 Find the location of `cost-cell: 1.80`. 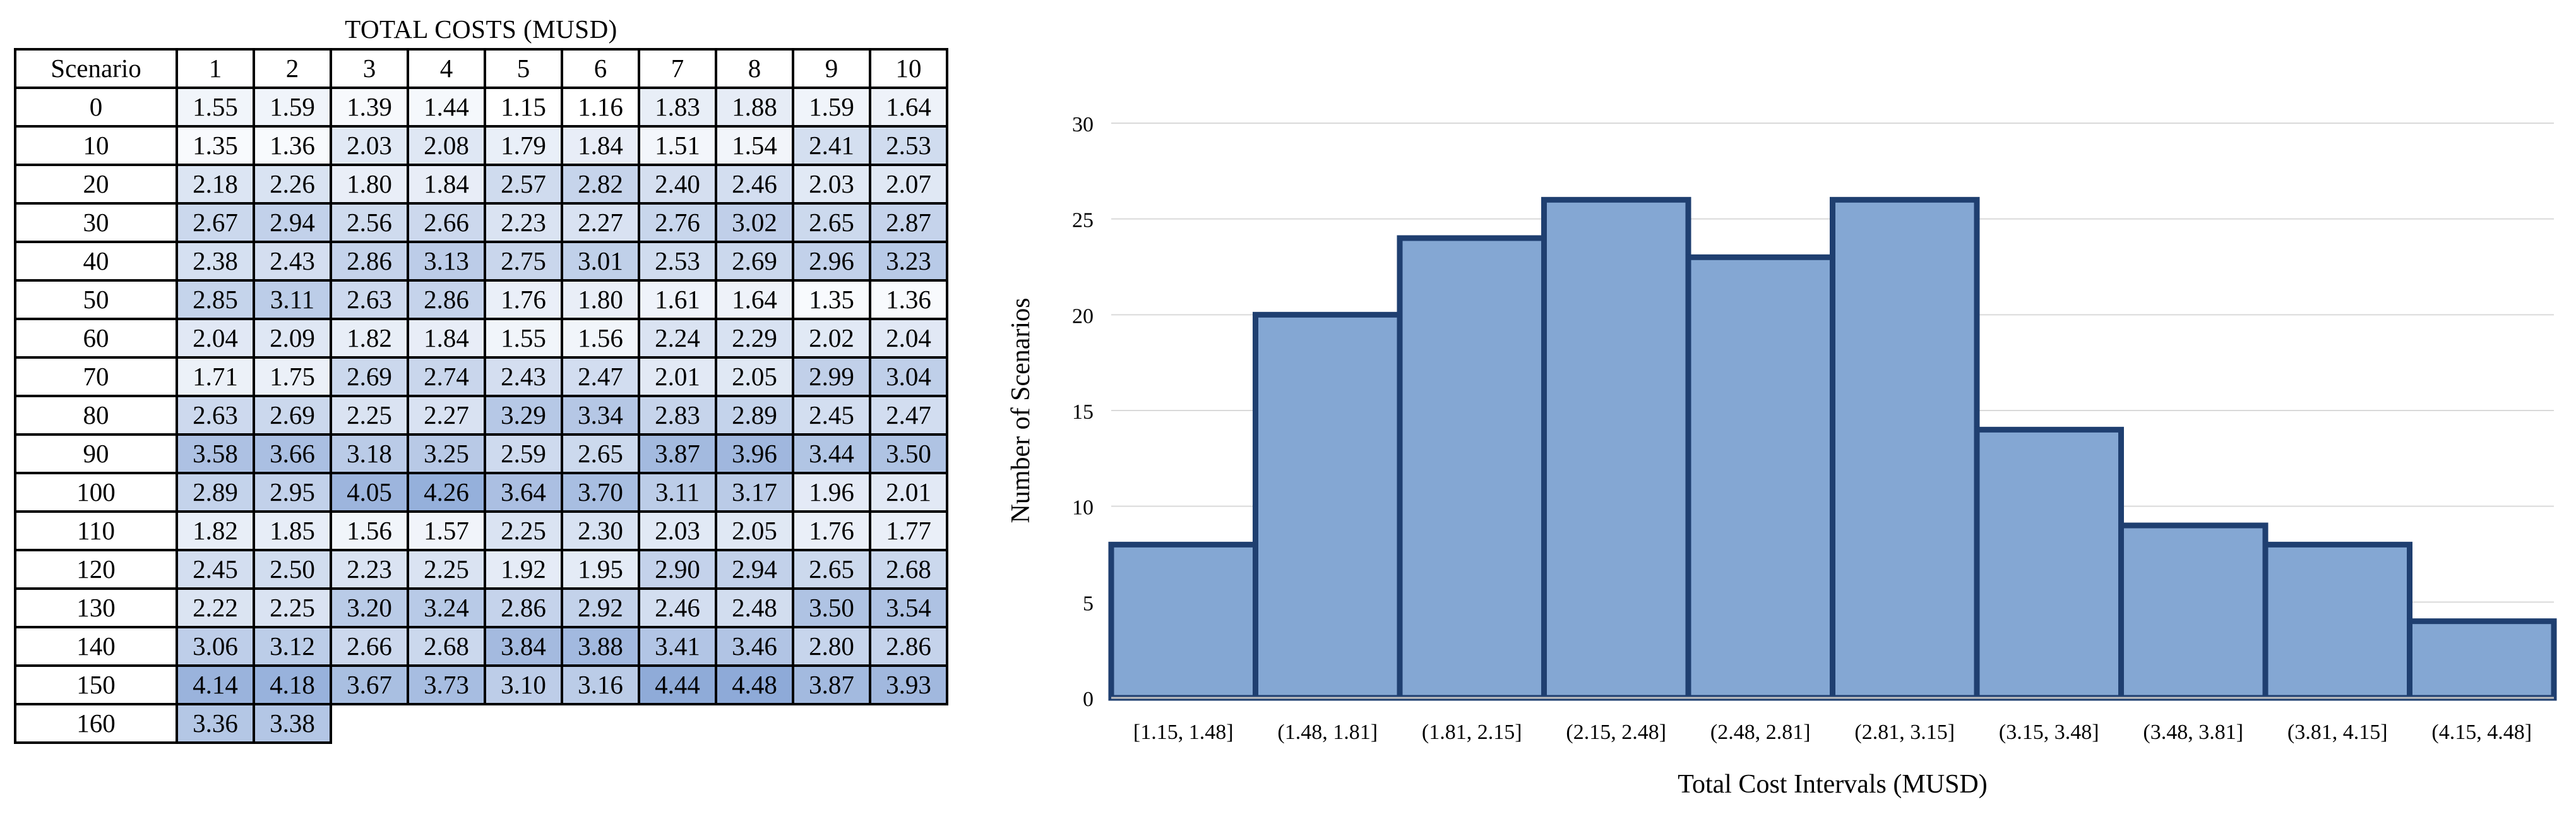

cost-cell: 1.80 is located at coordinates (369, 184).